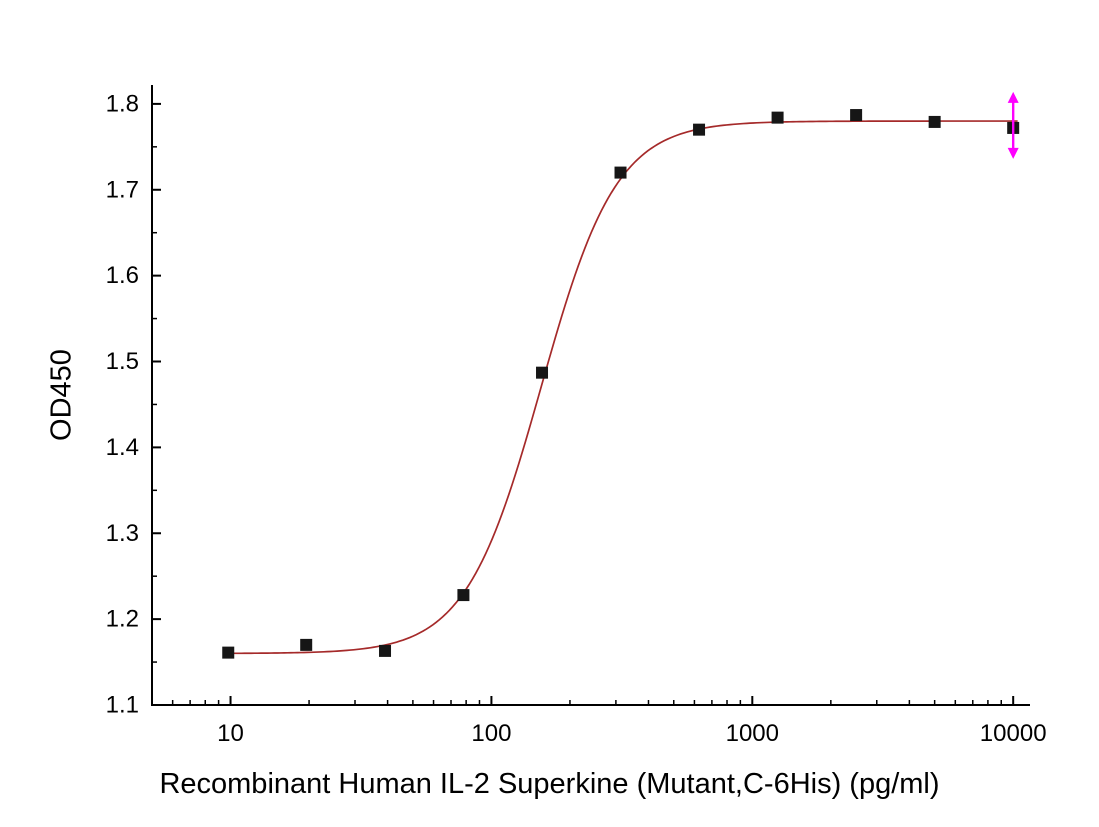 The width and height of the screenshot is (1099, 827). What do you see at coordinates (122, 275) in the screenshot?
I see `y-tick-label: 1.6` at bounding box center [122, 275].